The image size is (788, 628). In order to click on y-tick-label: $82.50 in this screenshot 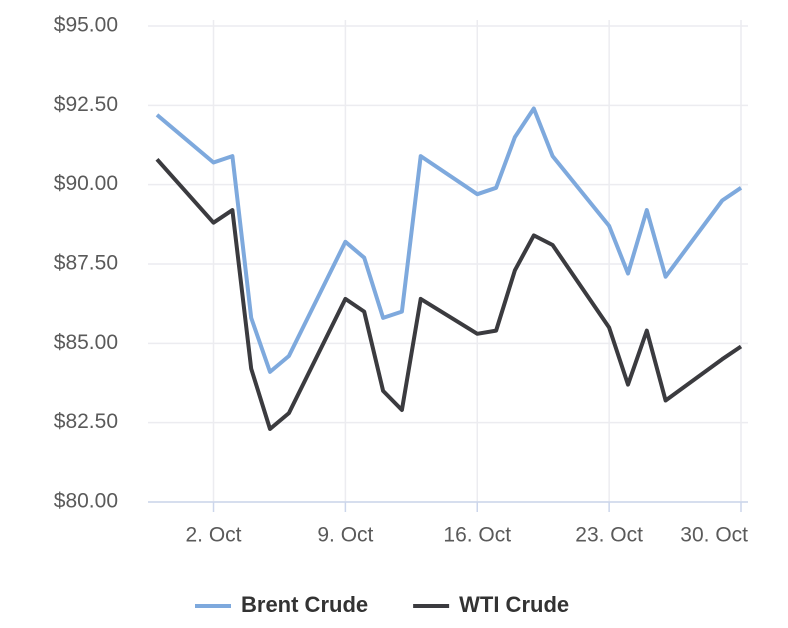, I will do `click(86, 421)`.